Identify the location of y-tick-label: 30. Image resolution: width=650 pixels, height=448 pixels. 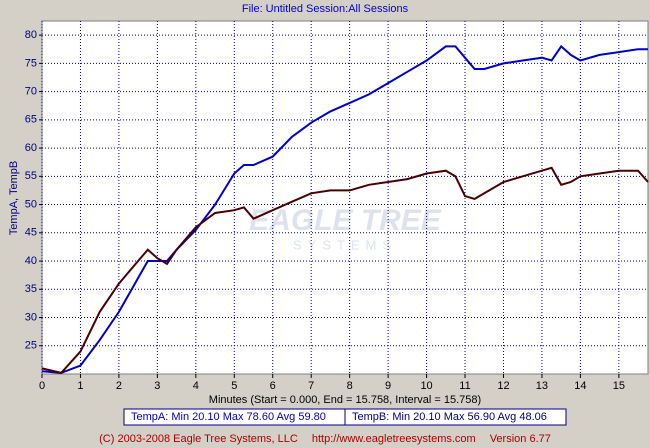
(31, 317).